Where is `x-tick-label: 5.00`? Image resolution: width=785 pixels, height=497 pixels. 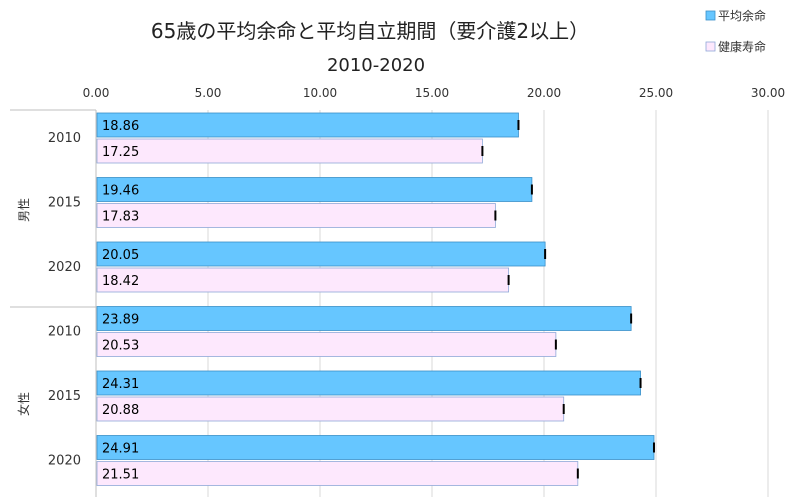 x-tick-label: 5.00 is located at coordinates (208, 93).